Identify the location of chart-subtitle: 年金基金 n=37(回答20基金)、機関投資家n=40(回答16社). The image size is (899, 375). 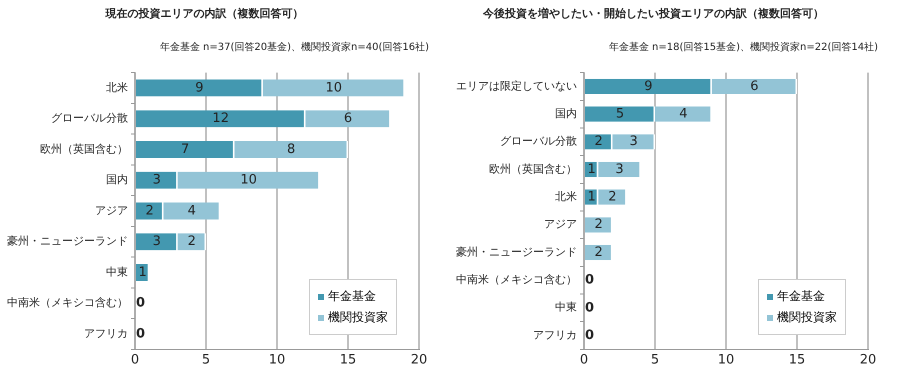
(294, 47).